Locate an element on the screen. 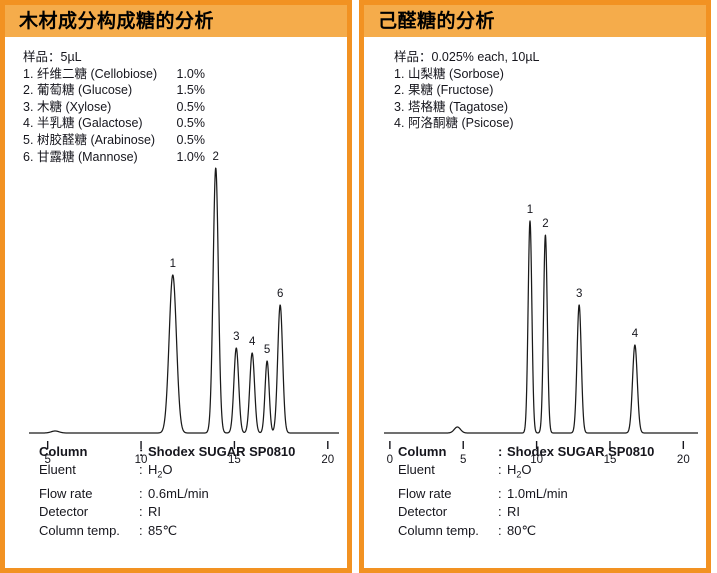 This screenshot has width=717, height=573. axis-tick-label: 15 is located at coordinates (610, 460).